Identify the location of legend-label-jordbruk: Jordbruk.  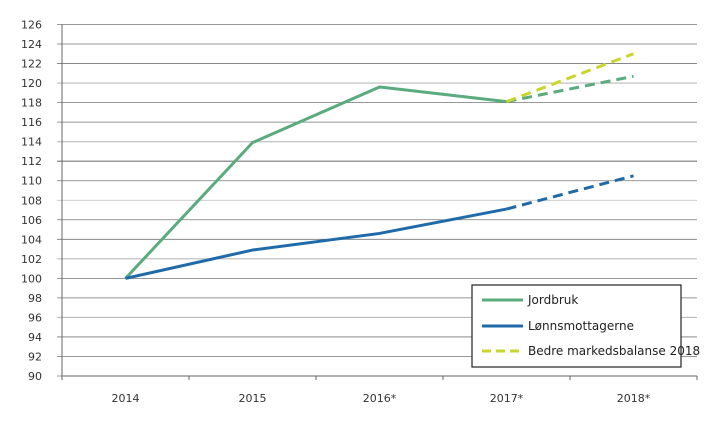
(552, 300).